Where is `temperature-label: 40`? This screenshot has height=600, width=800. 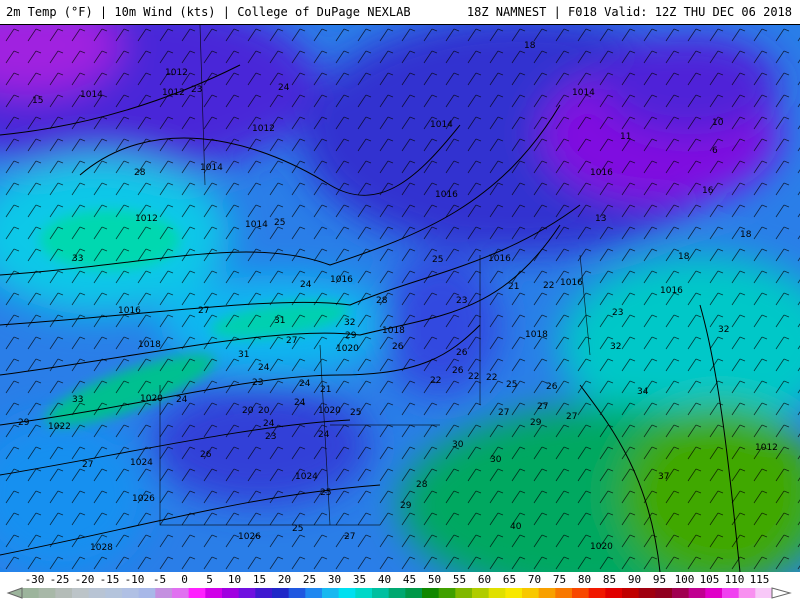 temperature-label: 40 is located at coordinates (516, 527).